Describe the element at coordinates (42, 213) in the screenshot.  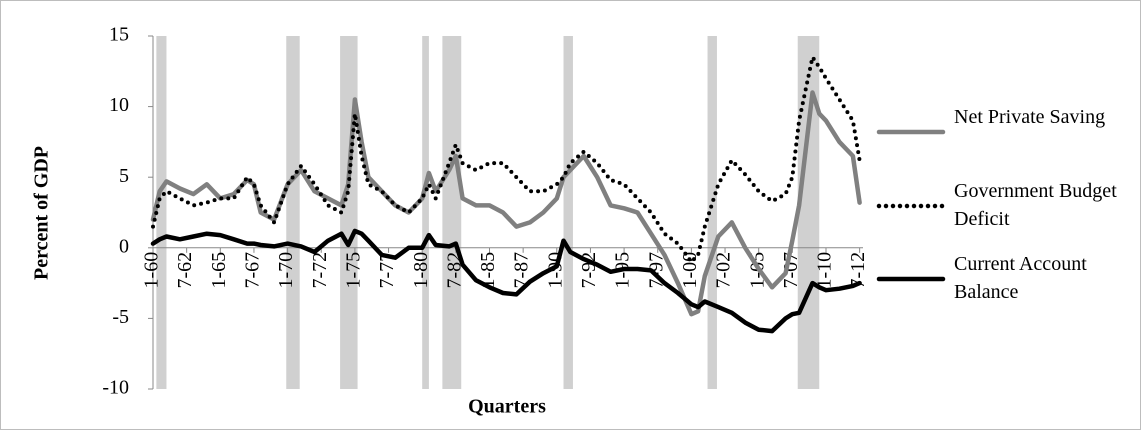
I see `y-axis-label: Percent of GDP` at that location.